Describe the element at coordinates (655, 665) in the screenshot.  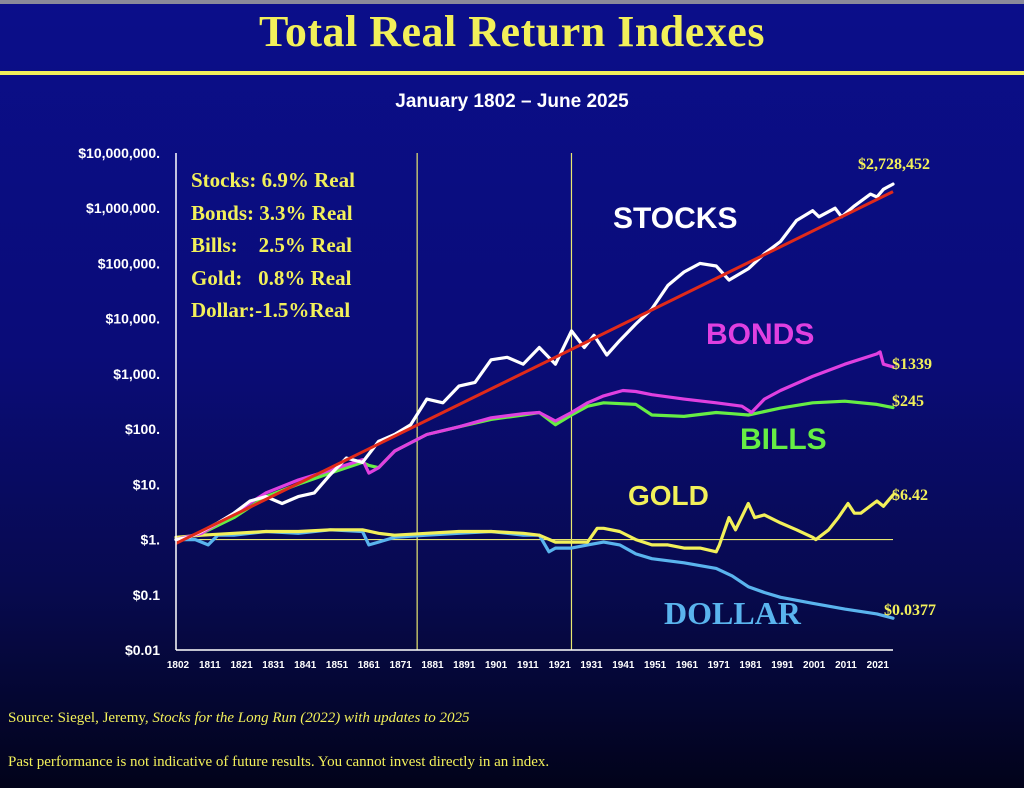
I see `x-tick-label: 1951` at that location.